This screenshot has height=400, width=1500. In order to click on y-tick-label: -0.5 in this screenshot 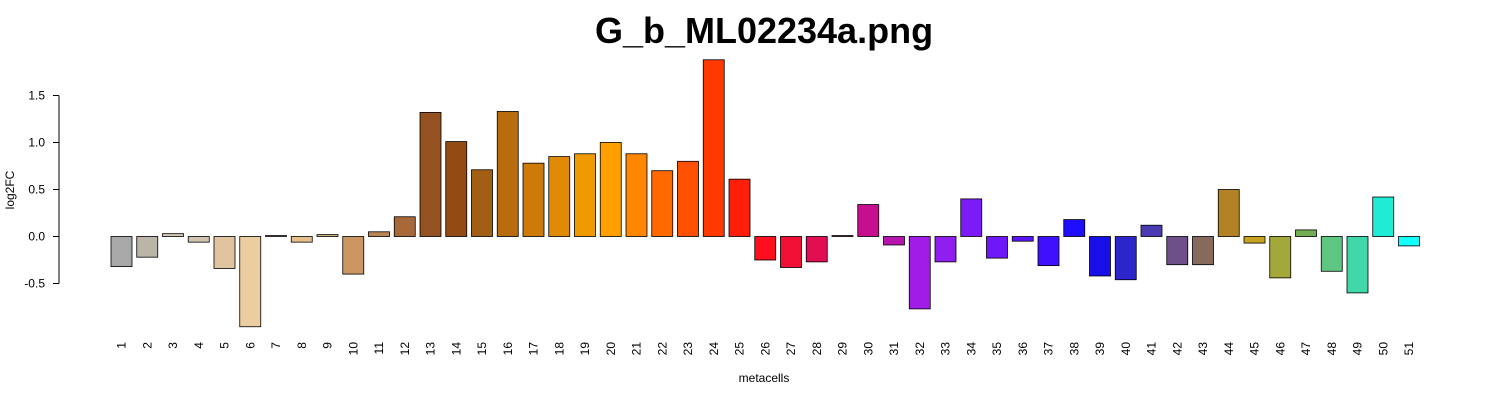, I will do `click(34, 284)`.